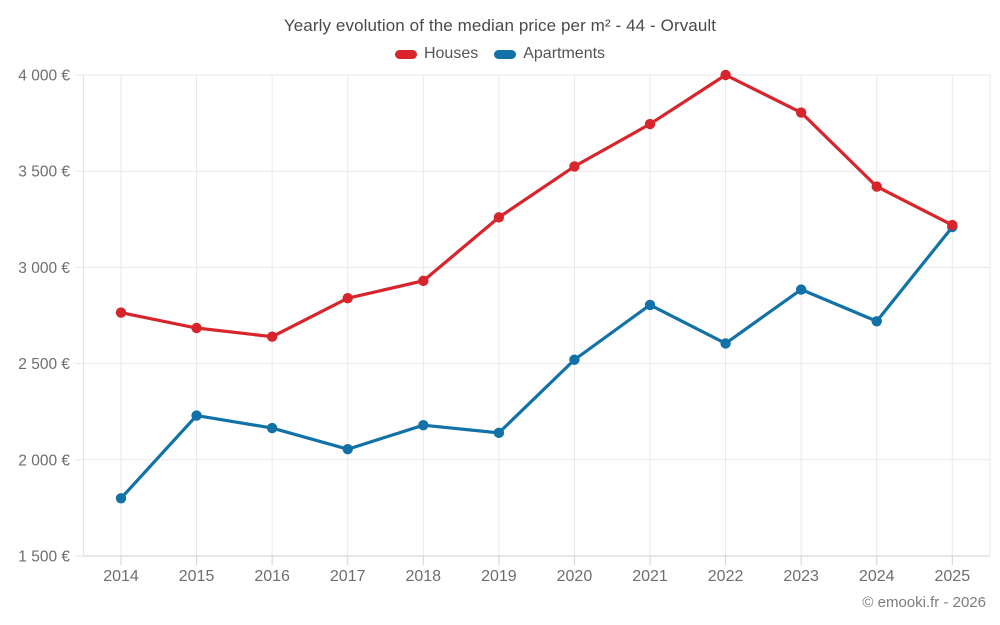 The image size is (1000, 625). I want to click on y-axis-label: 3 000 €, so click(44, 268).